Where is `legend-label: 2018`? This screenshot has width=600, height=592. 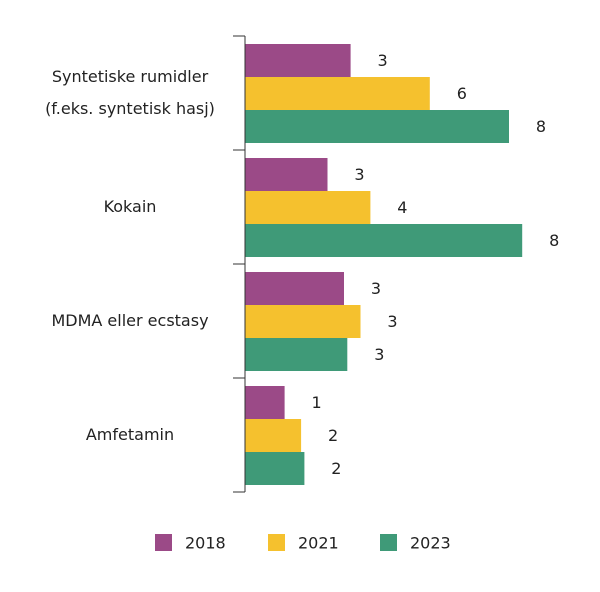 legend-label: 2018 is located at coordinates (205, 543).